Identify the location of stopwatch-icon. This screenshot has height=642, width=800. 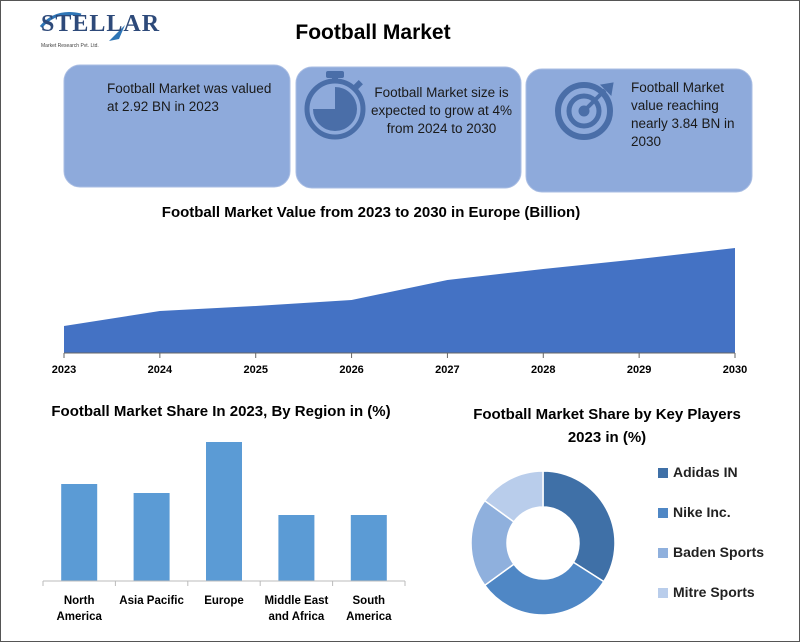
(335, 105).